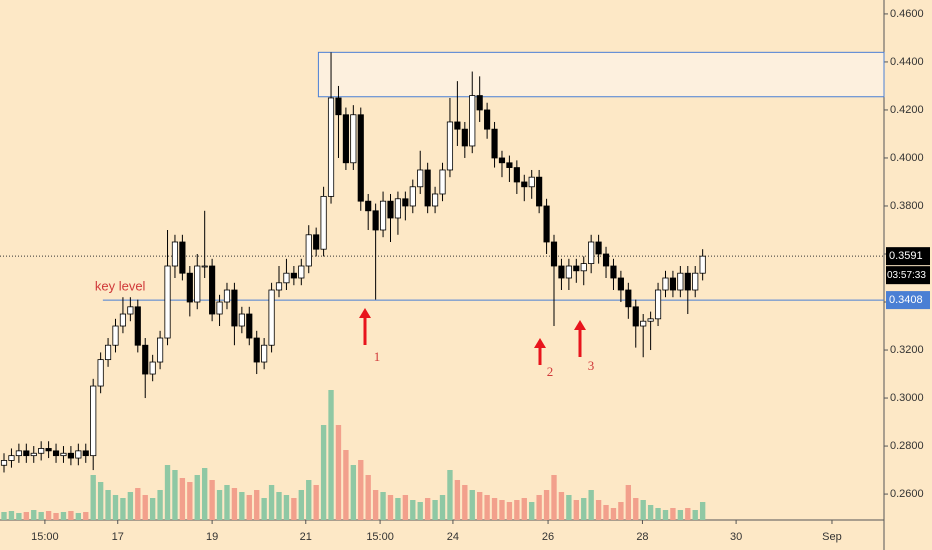  I want to click on y-tick-label: 0.2800, so click(907, 446).